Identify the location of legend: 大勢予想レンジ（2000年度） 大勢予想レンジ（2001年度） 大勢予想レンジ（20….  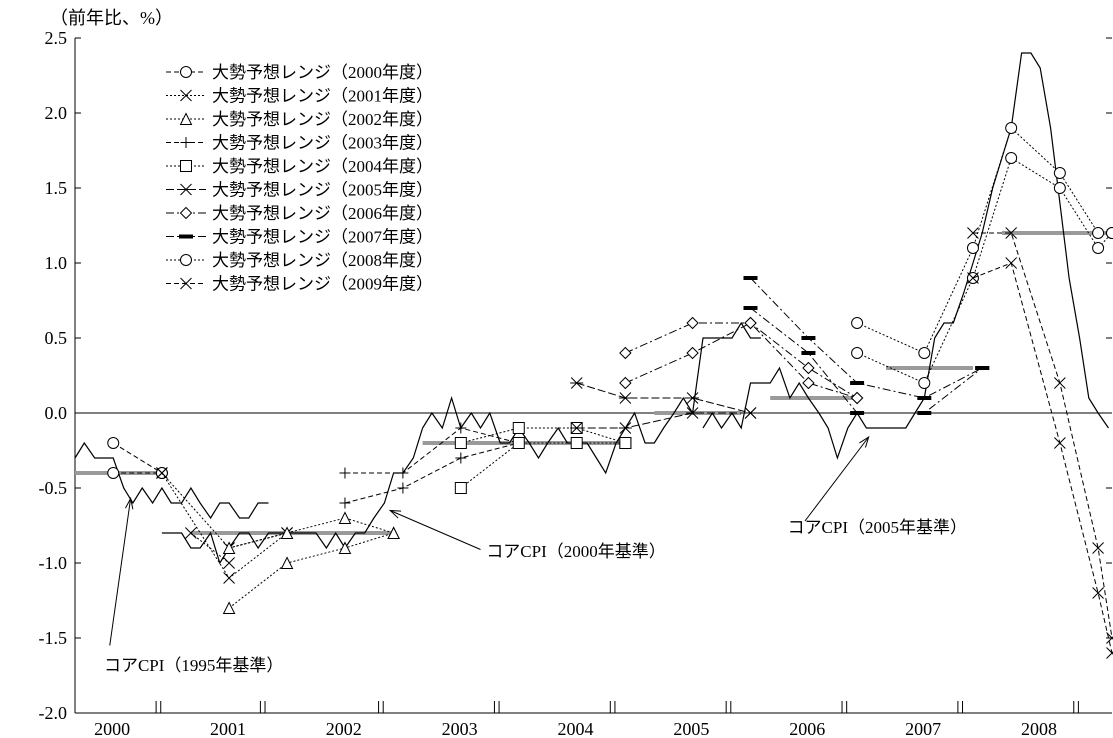
(299, 178).